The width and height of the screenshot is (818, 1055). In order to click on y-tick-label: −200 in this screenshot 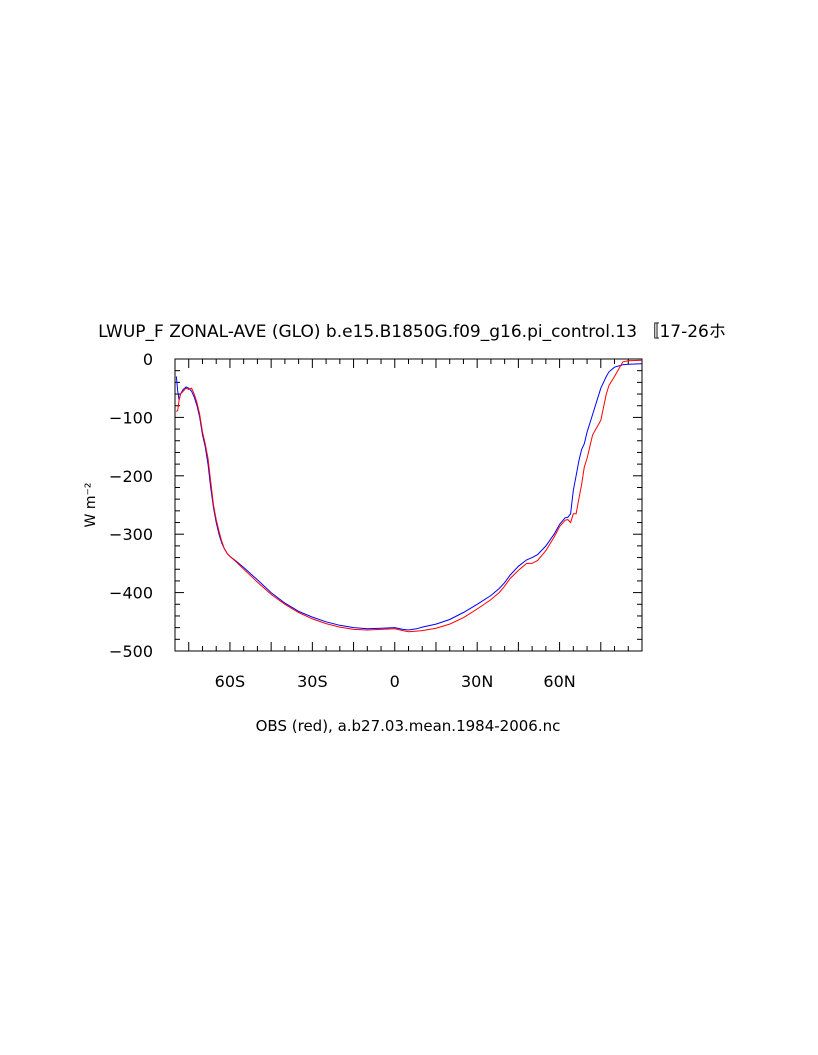, I will do `click(131, 476)`.